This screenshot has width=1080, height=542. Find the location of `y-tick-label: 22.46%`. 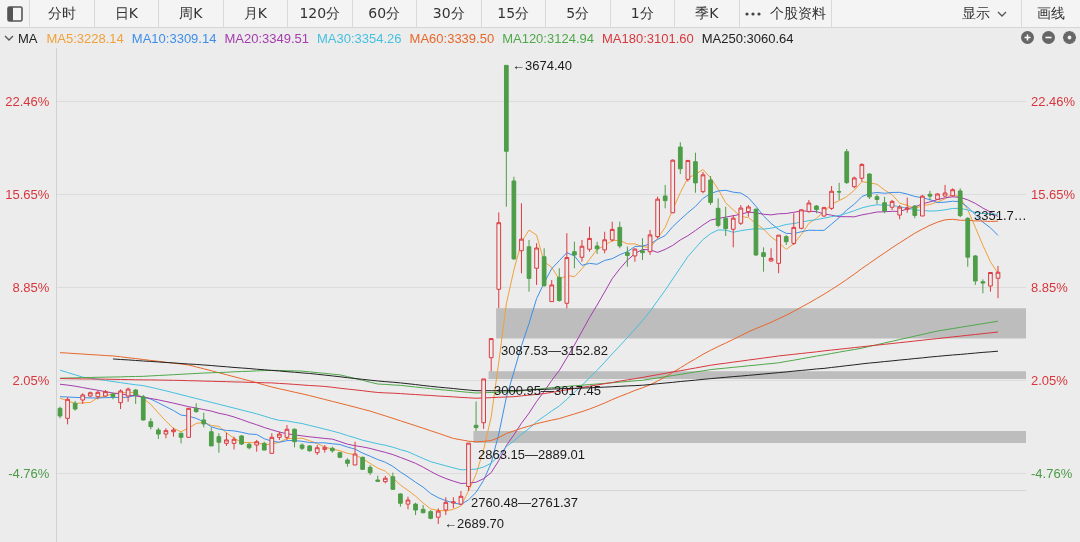

y-tick-label: 22.46% is located at coordinates (27, 101).